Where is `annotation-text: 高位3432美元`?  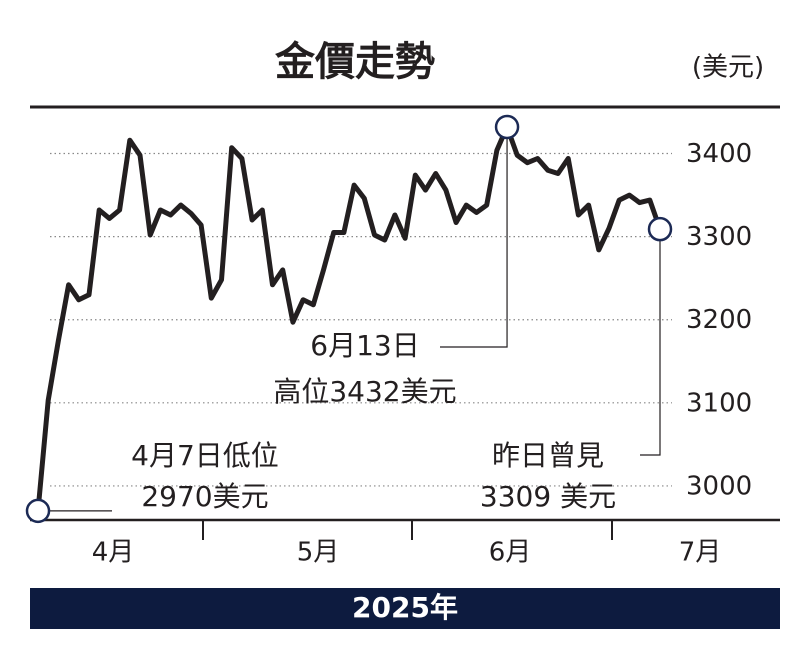 annotation-text: 高位3432美元 is located at coordinates (364, 391).